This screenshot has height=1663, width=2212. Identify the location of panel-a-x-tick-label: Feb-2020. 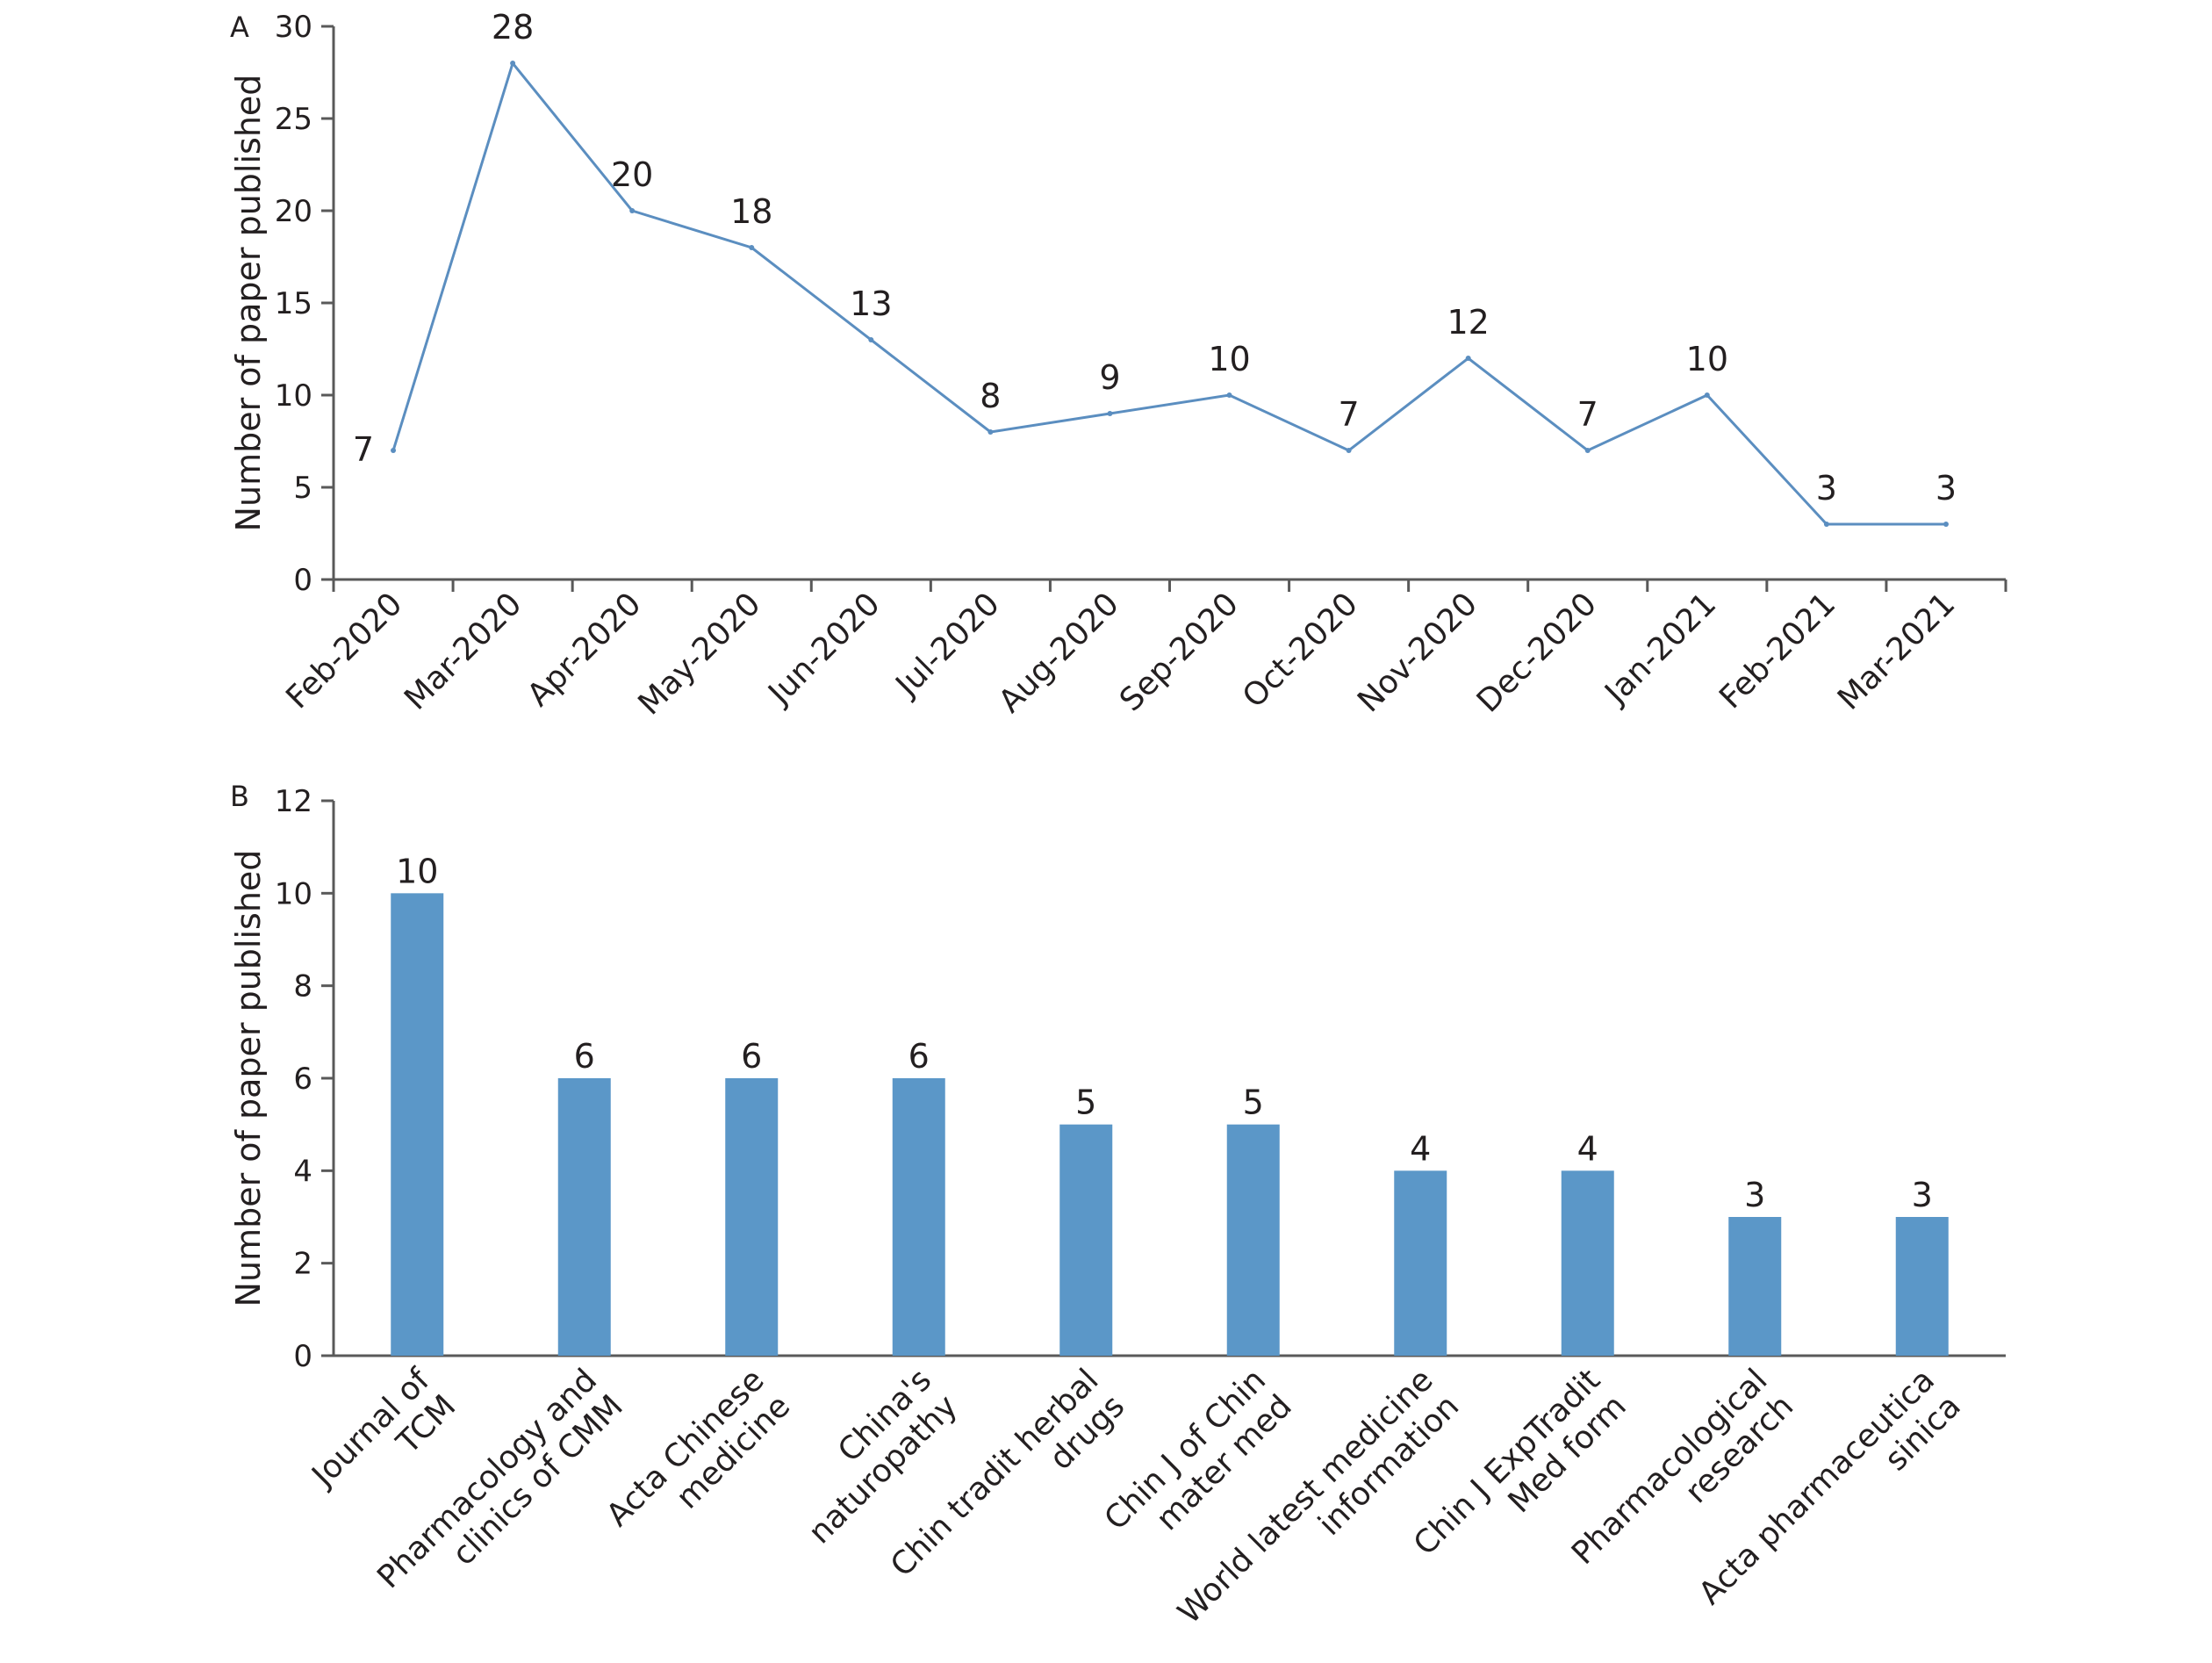
(344, 651).